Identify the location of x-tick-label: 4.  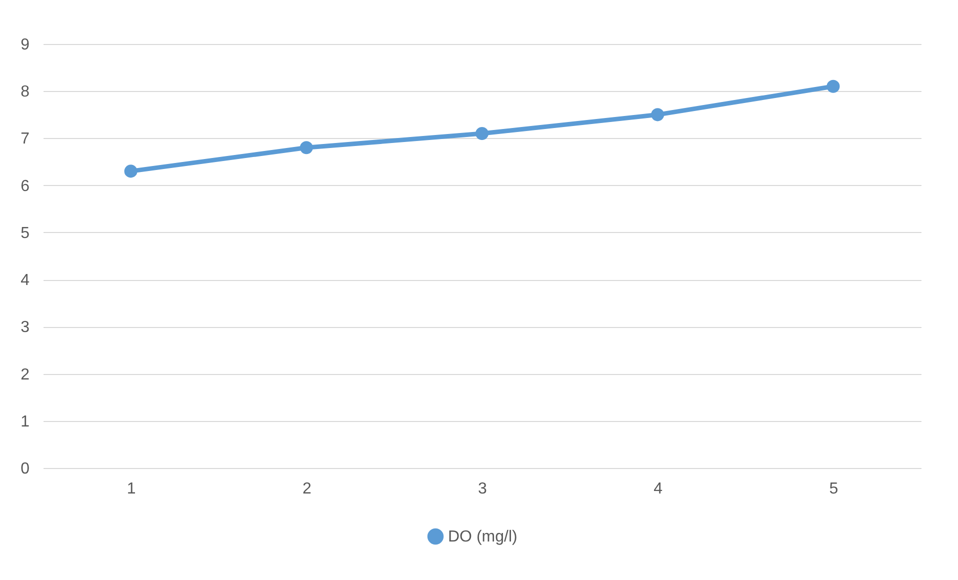
(658, 489).